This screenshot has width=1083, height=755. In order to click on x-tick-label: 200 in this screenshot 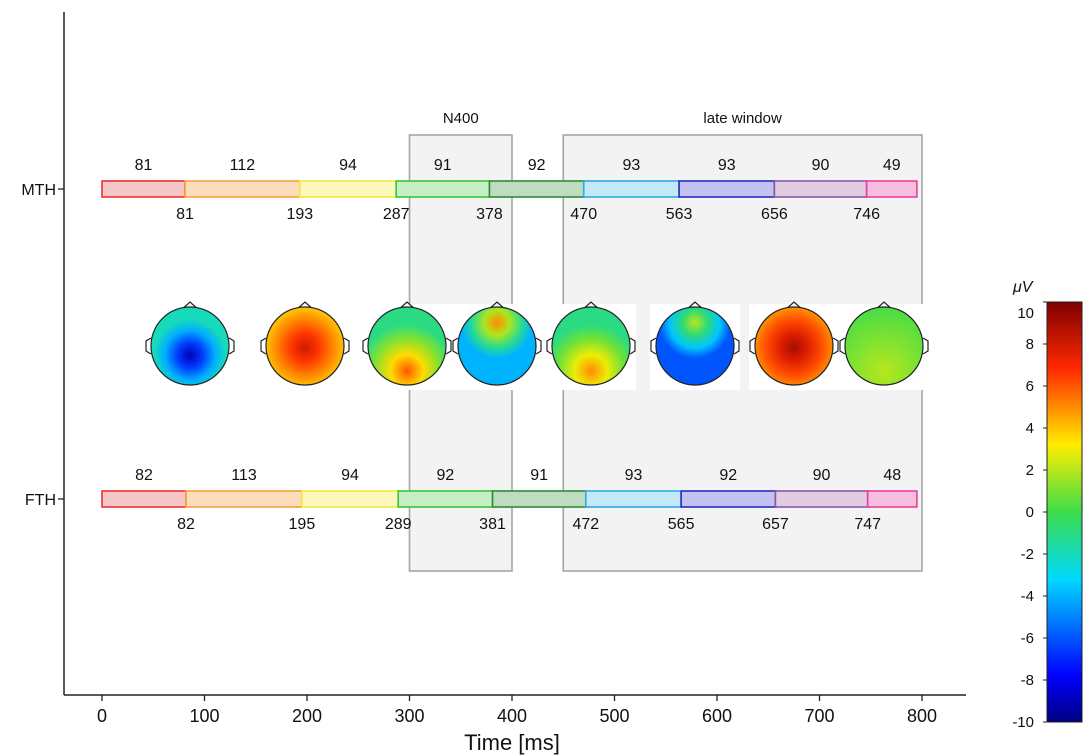, I will do `click(307, 716)`.